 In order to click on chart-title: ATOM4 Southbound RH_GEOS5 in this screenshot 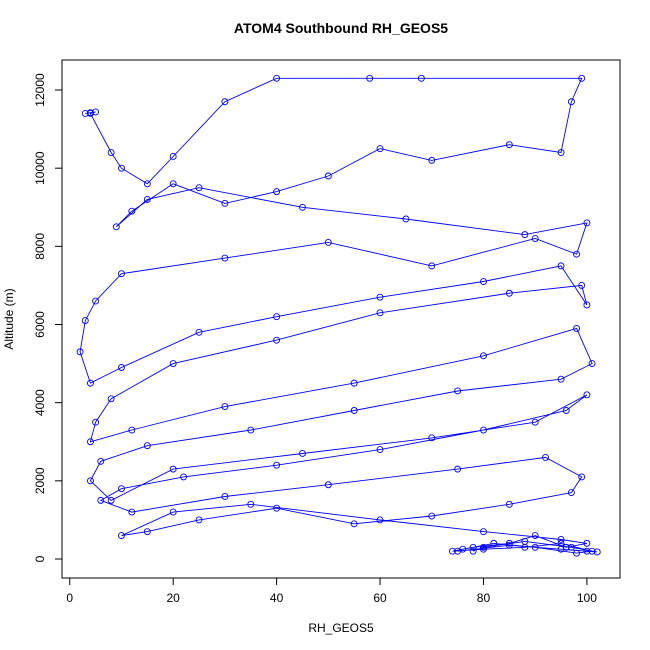, I will do `click(341, 28)`.